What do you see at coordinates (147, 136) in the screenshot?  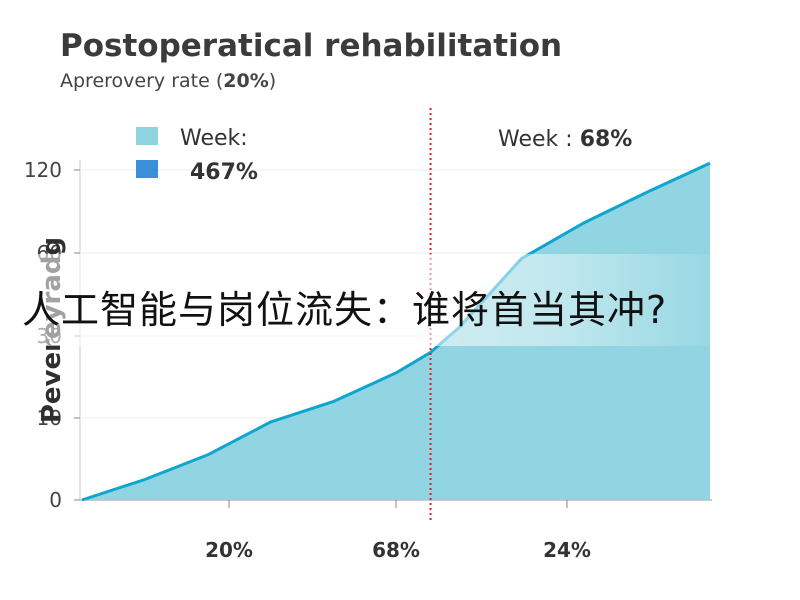 I see `legend-swatch-week` at bounding box center [147, 136].